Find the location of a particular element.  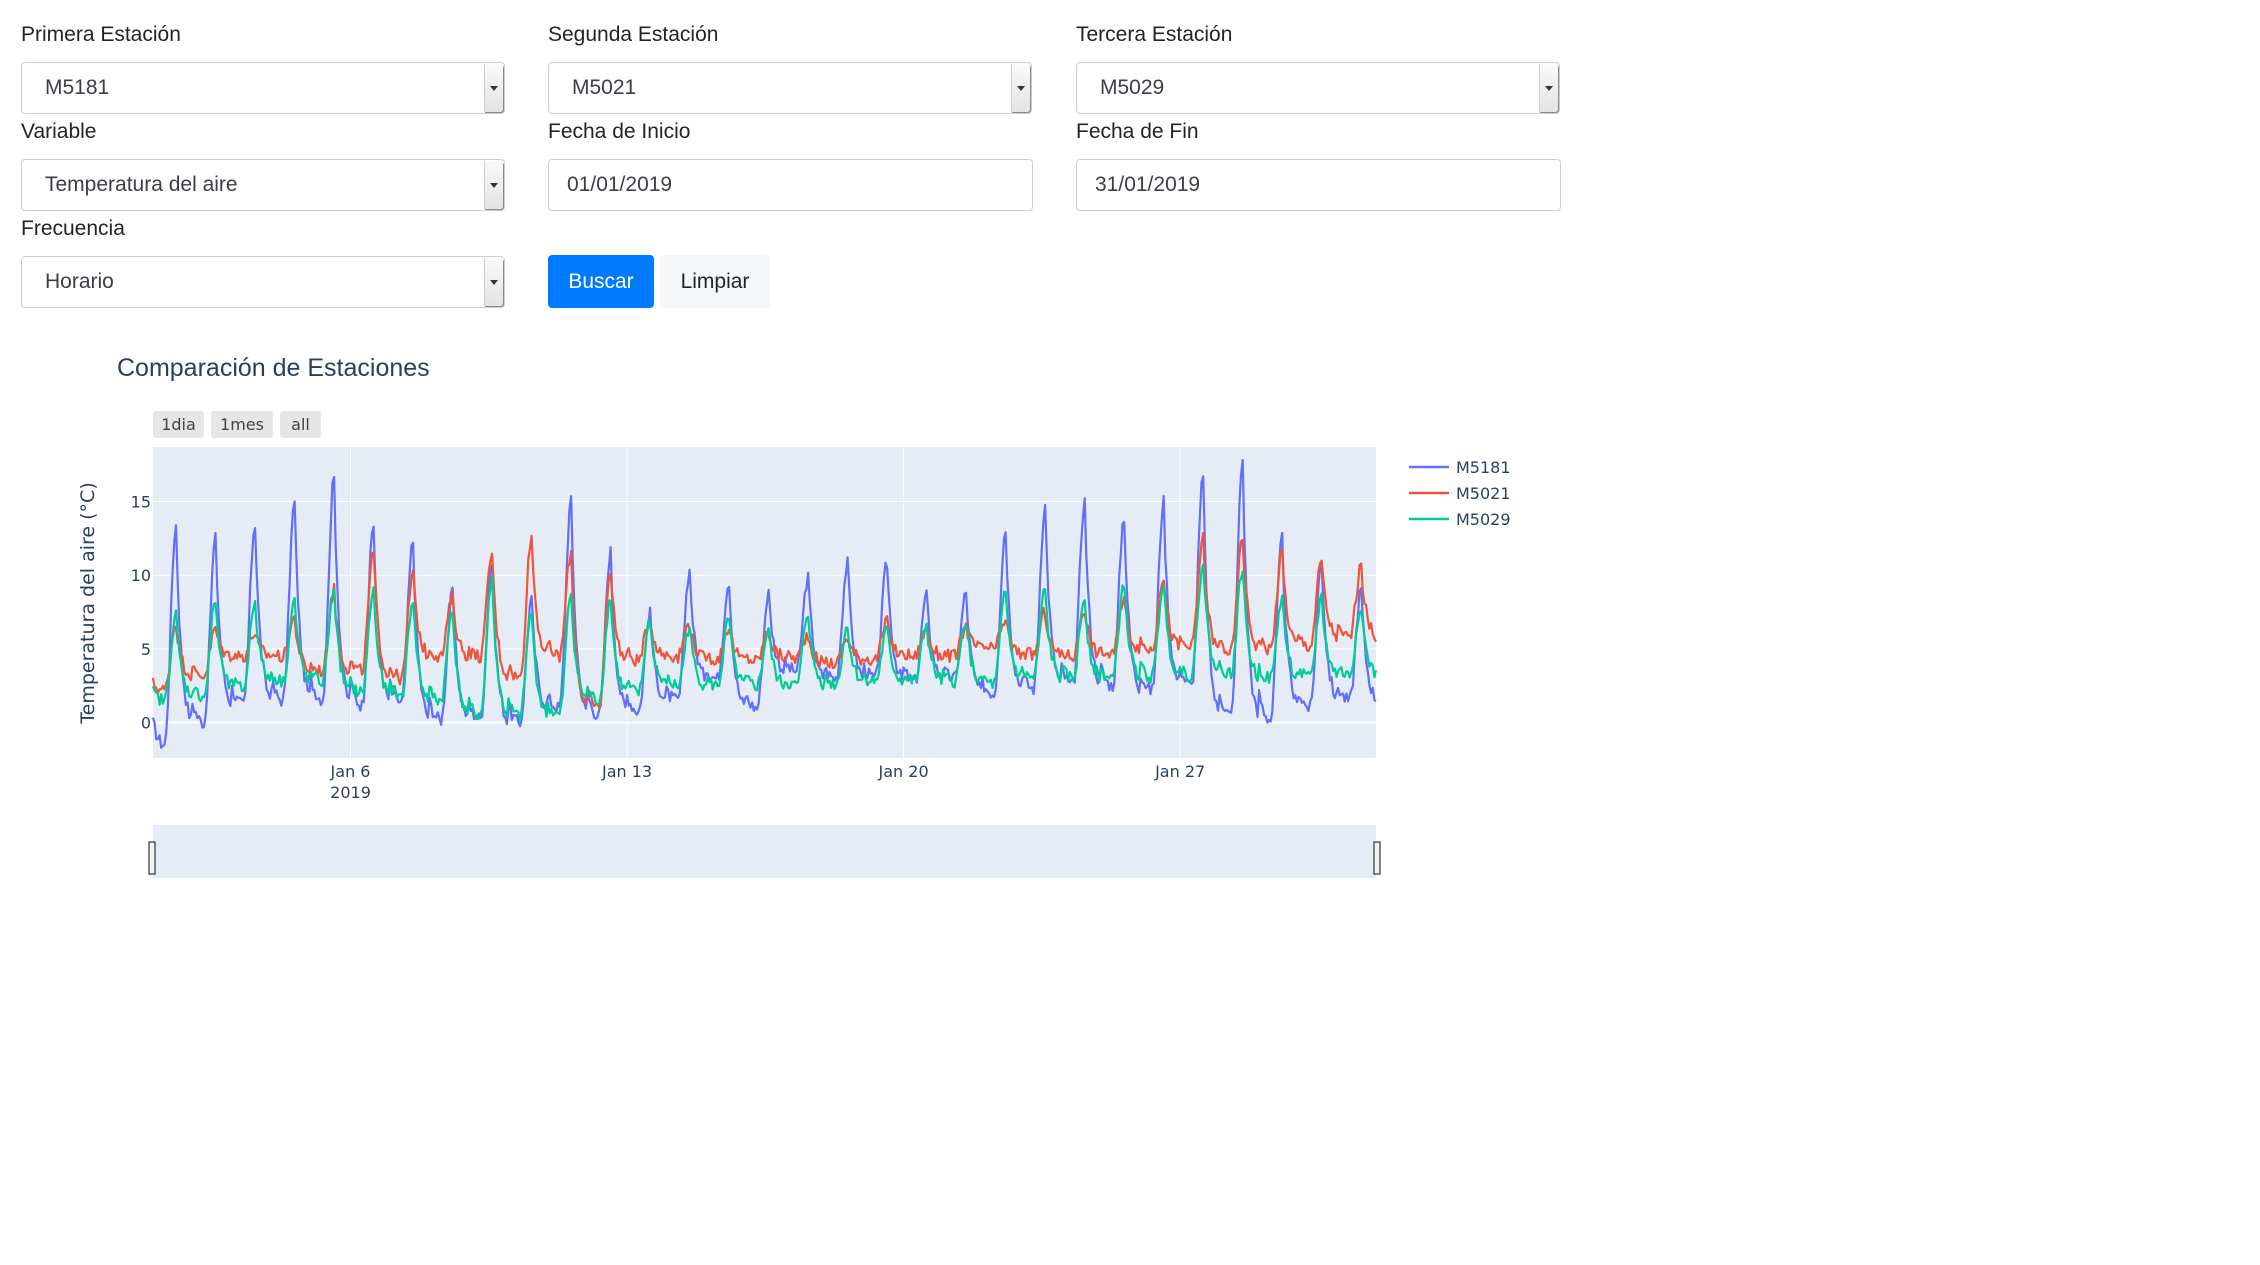

series-line-M5021 is located at coordinates (764, 620).